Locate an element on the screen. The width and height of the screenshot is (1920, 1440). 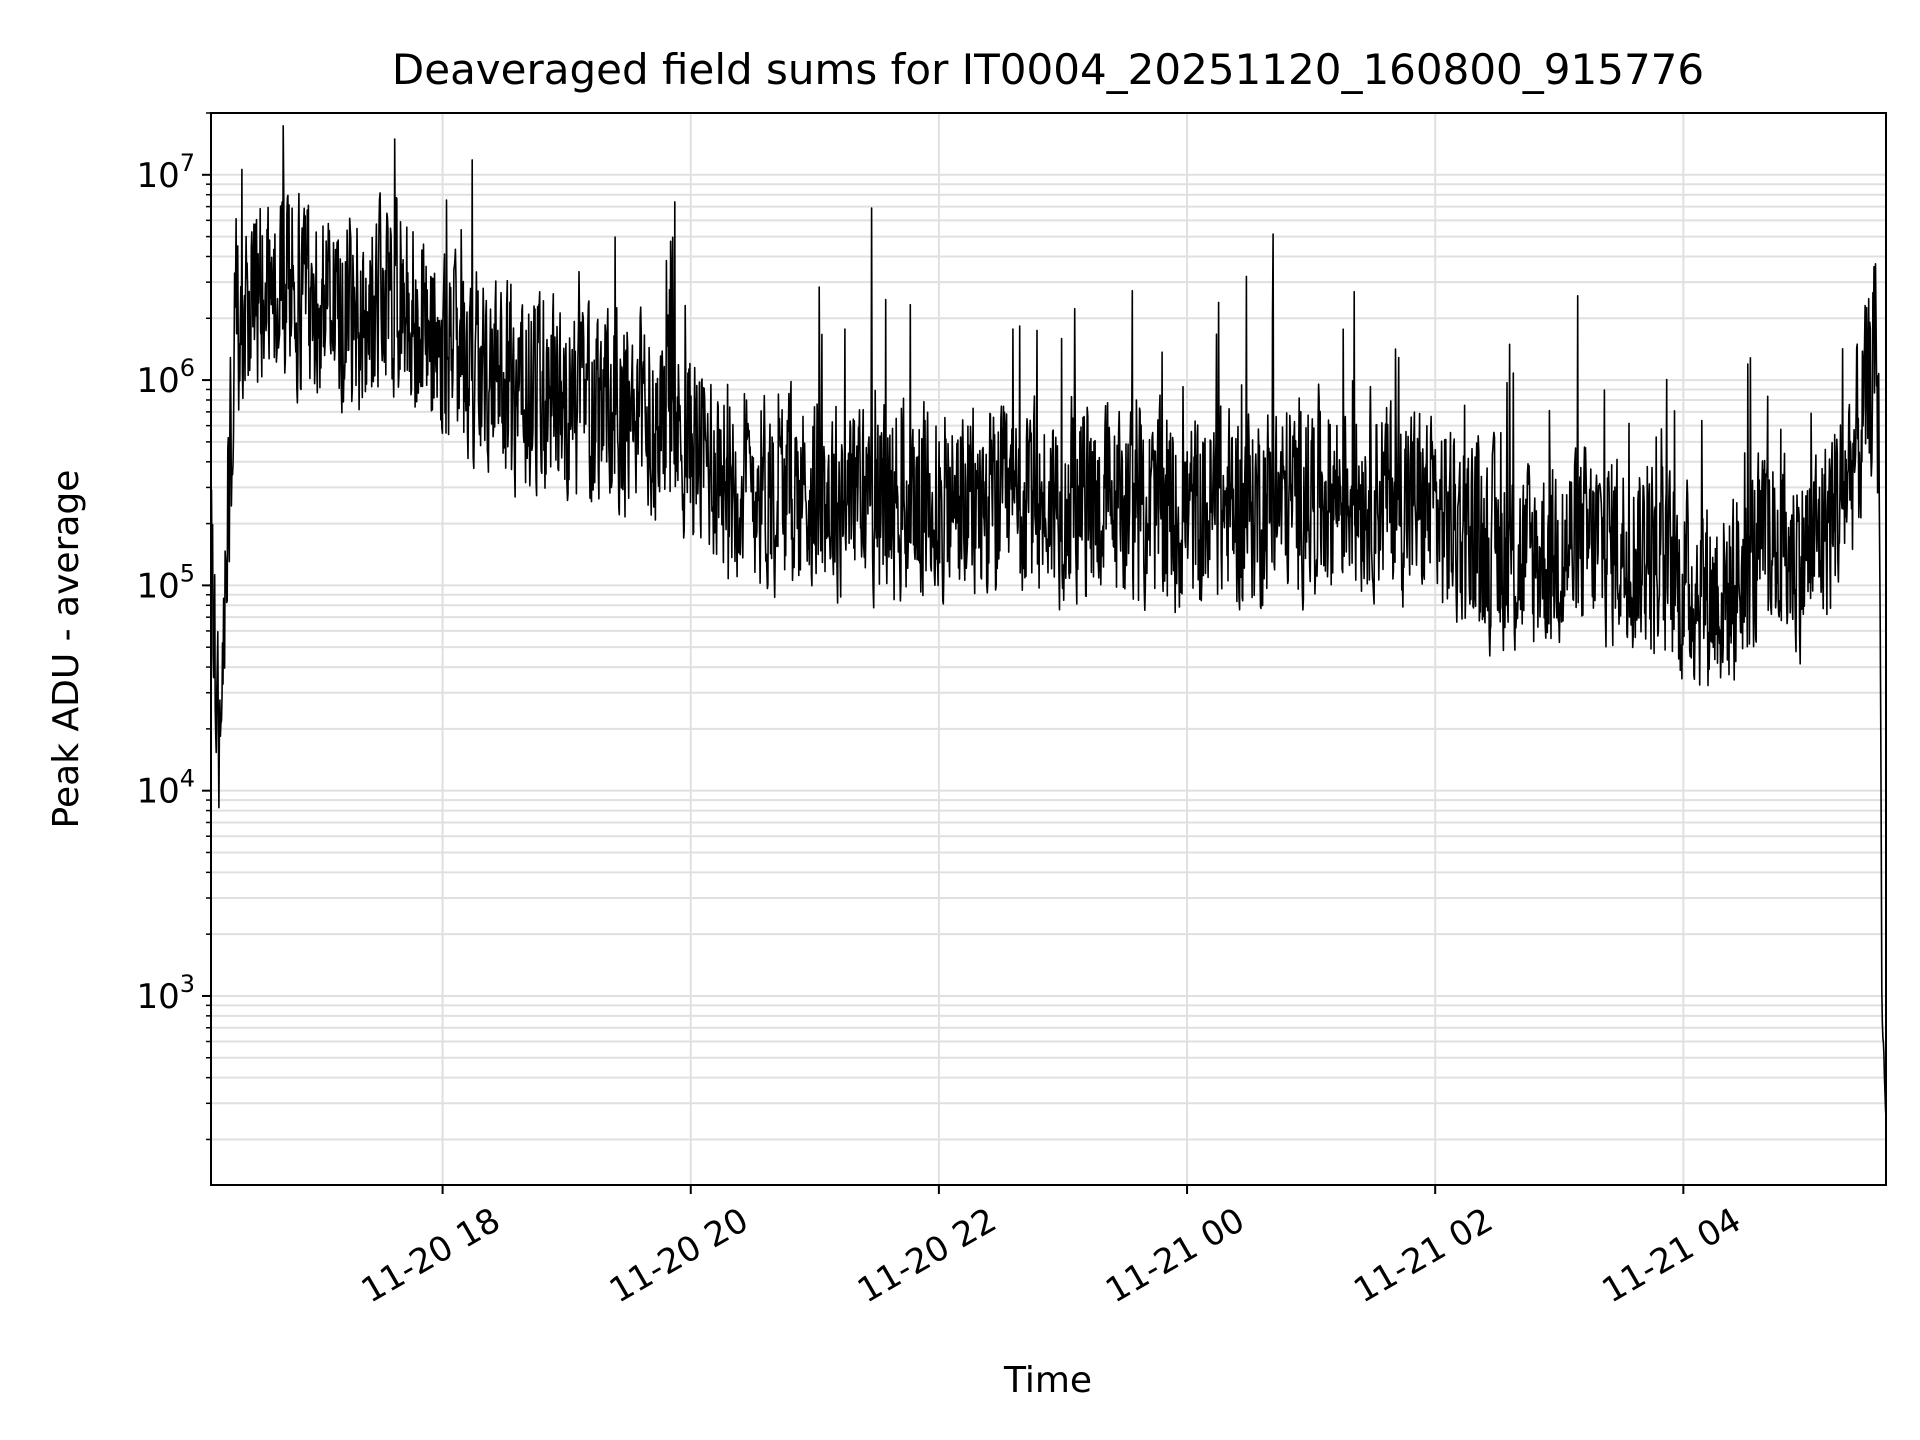
y-tick-label-1: 10⁴ is located at coordinates (165, 788).